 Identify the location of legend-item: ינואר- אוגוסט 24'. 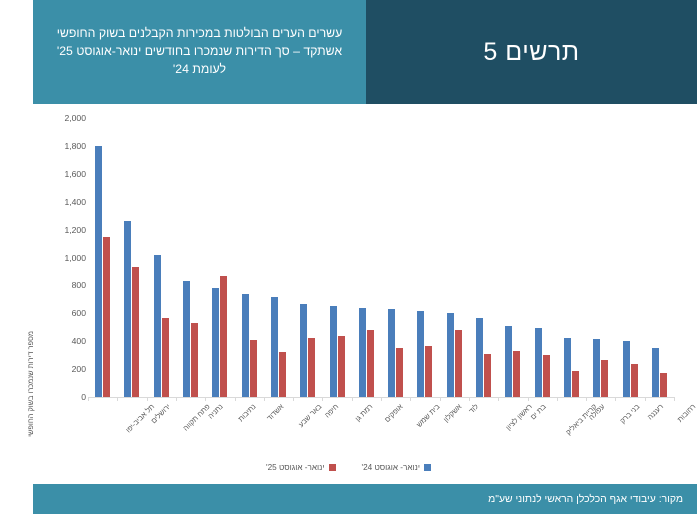
(396, 467).